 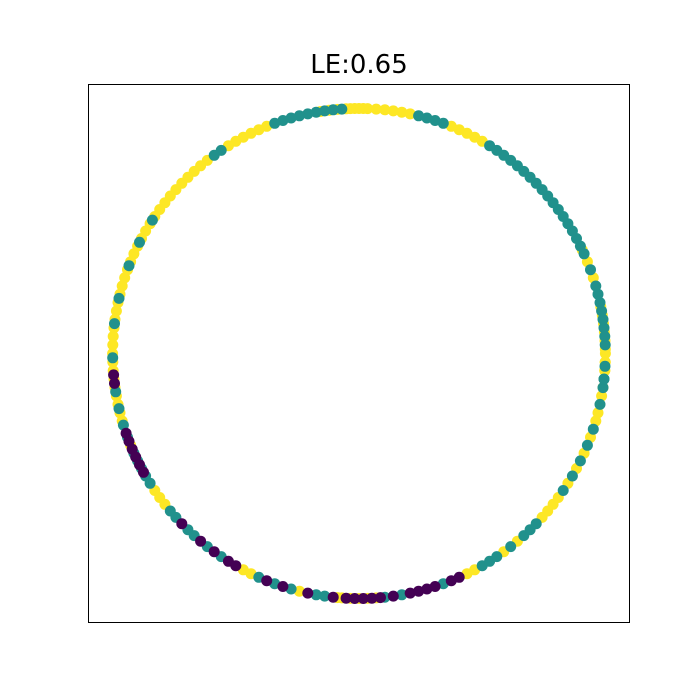 I want to click on chart-title: LE:0.65, so click(x=359, y=65).